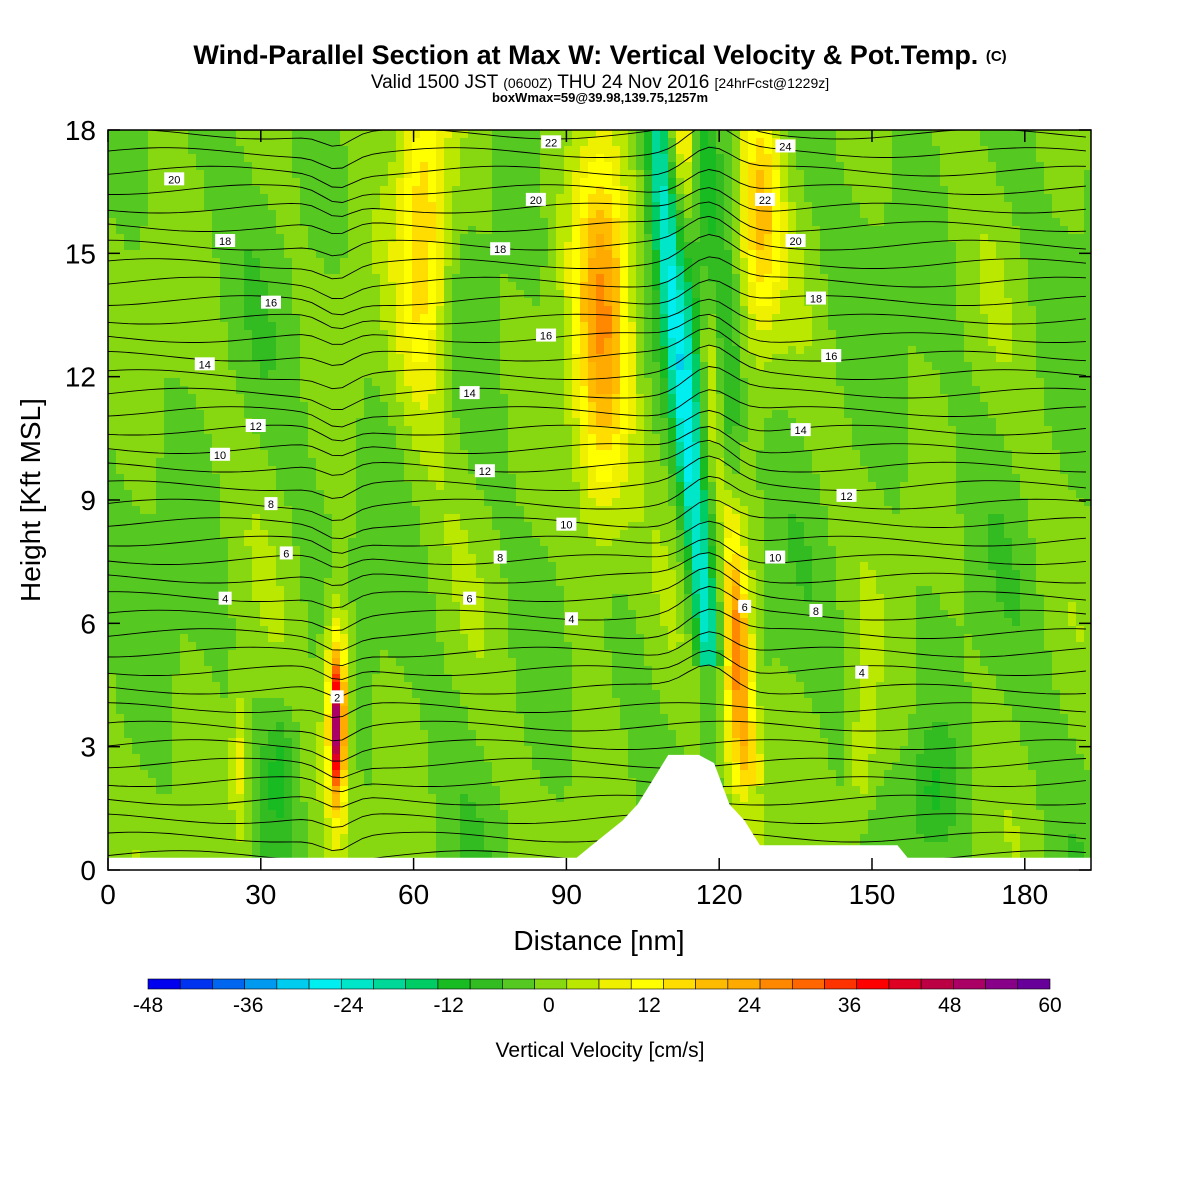  Describe the element at coordinates (536, 201) in the screenshot. I see `contour-label: 20` at that location.